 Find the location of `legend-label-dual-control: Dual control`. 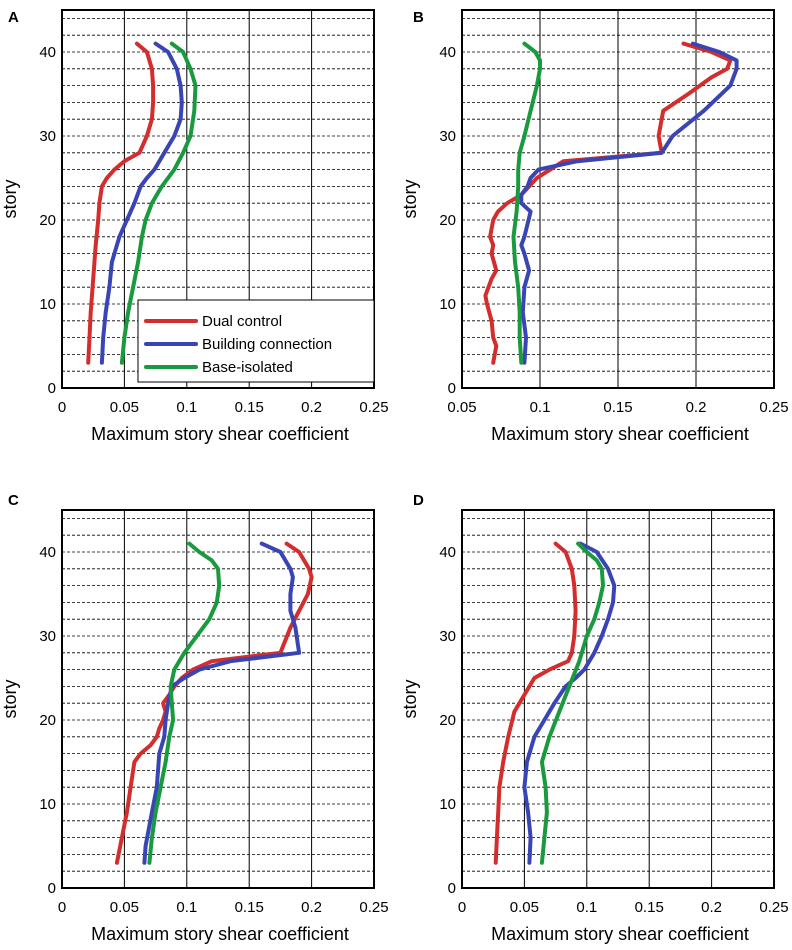

legend-label-dual-control: Dual control is located at coordinates (242, 321).